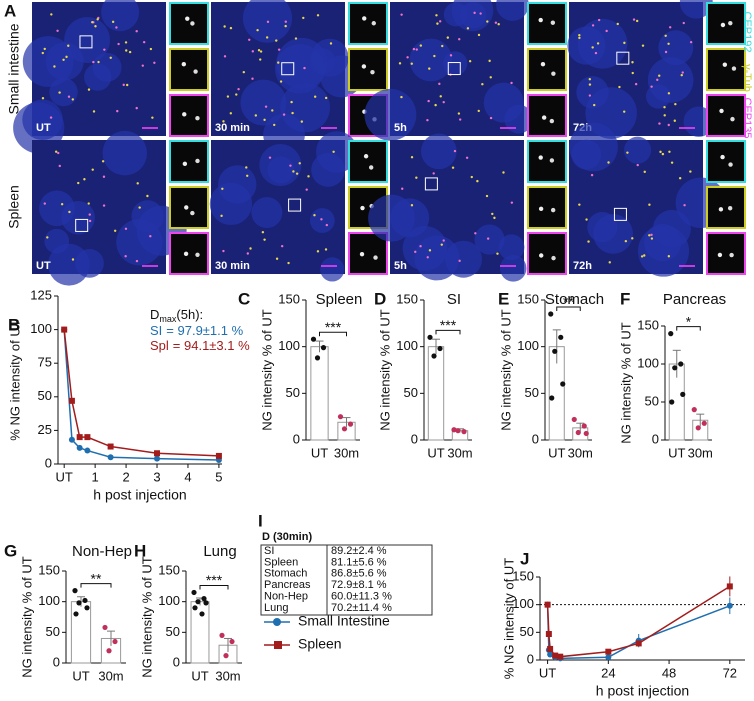 The height and width of the screenshot is (701, 754). Describe the element at coordinates (333, 334) in the screenshot. I see `significance-bracket` at that location.